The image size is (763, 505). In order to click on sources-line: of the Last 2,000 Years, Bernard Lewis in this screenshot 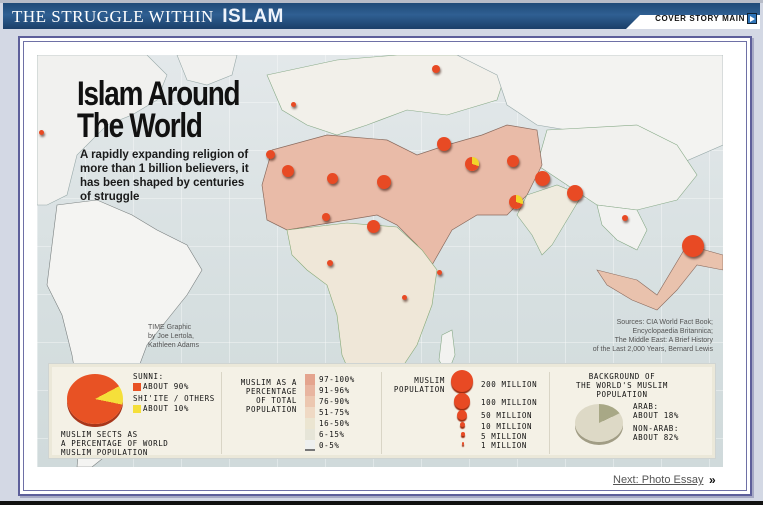, I will do `click(652, 349)`.